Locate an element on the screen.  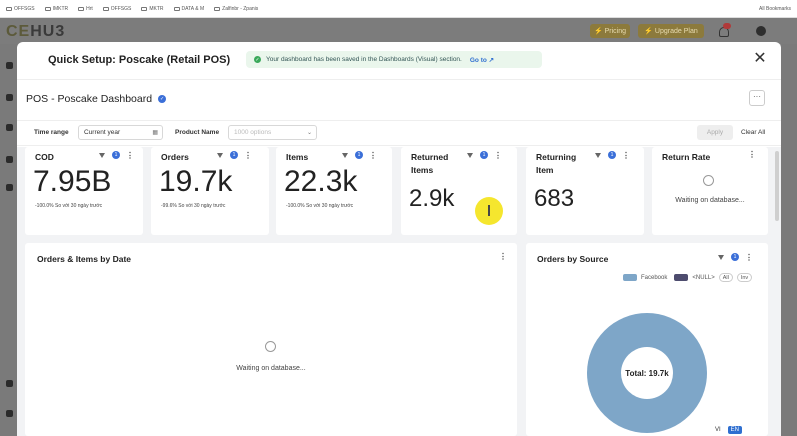
orders-by-source-donut: Total: 19.7k is located at coordinates (647, 373).